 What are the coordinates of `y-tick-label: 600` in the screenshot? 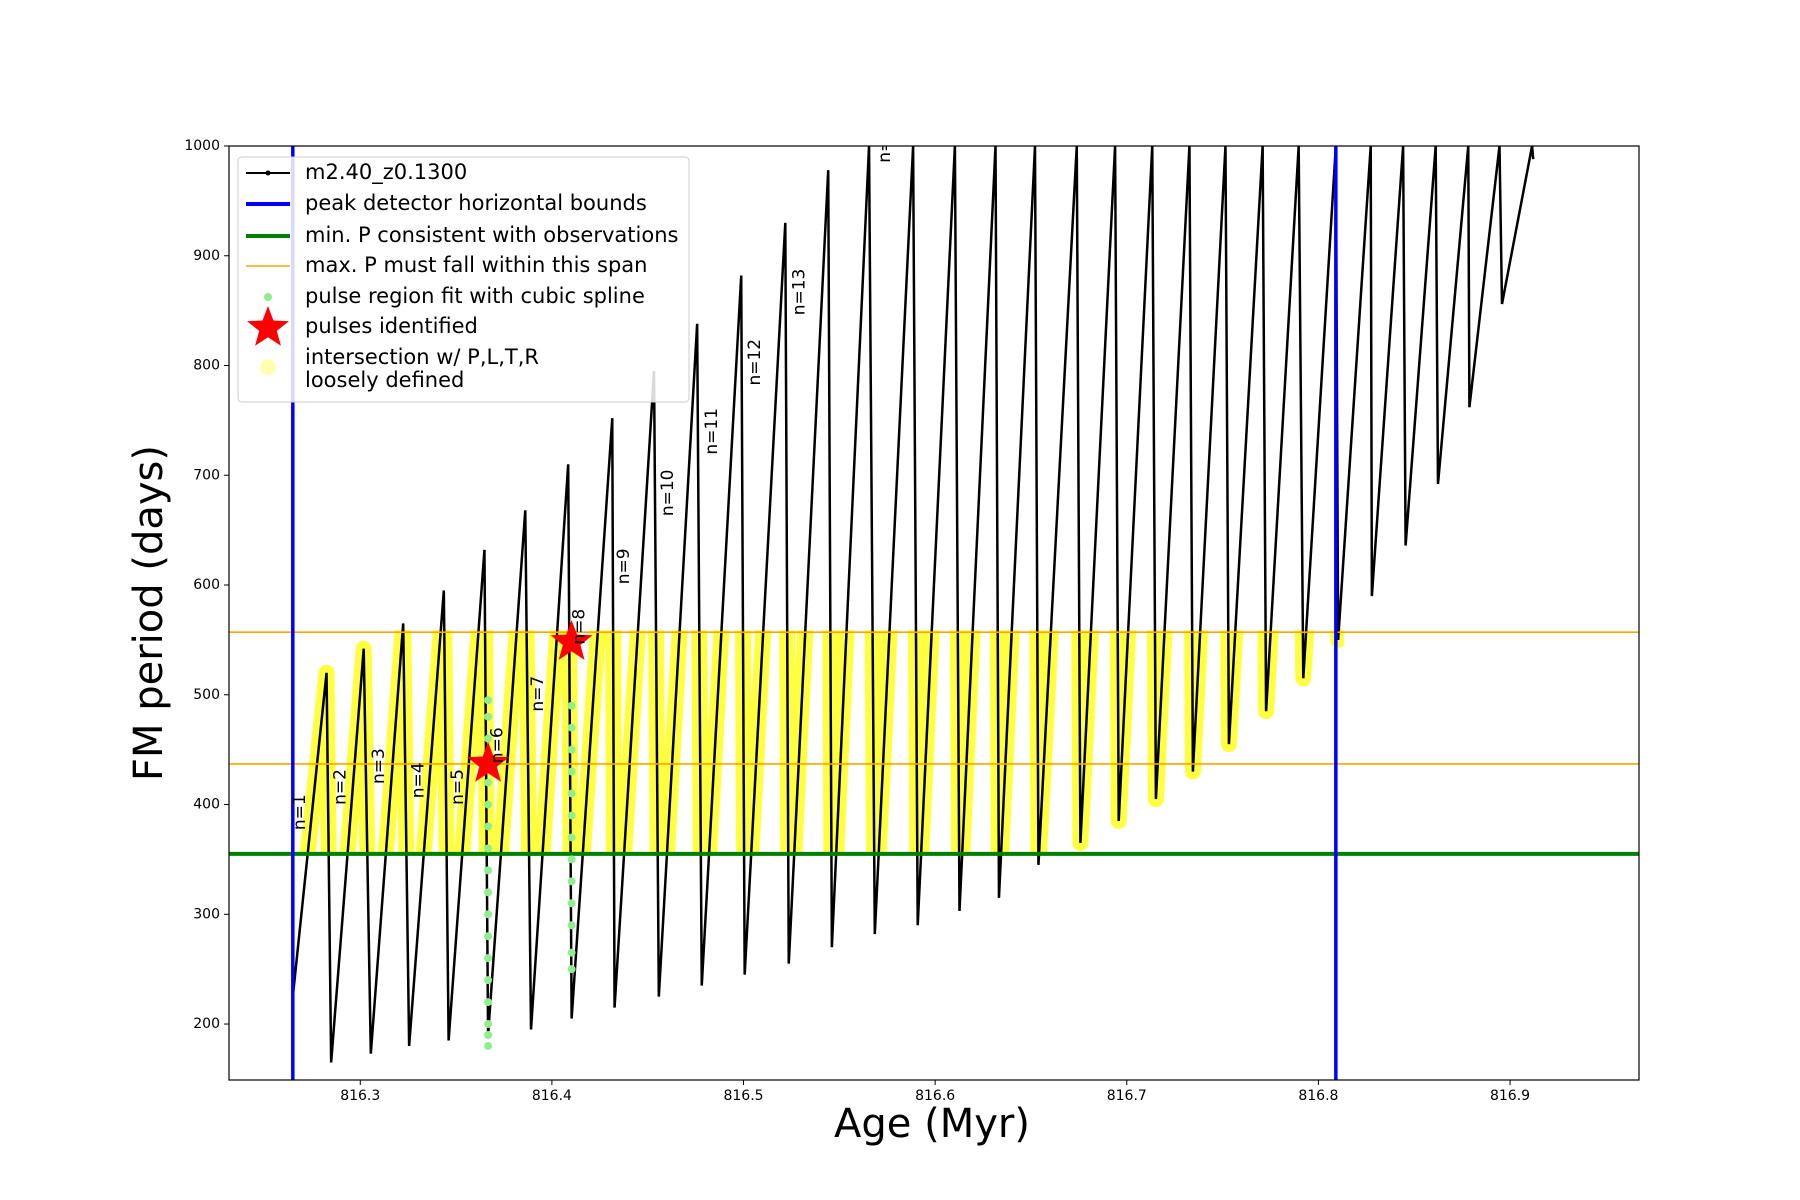 It's located at (206, 585).